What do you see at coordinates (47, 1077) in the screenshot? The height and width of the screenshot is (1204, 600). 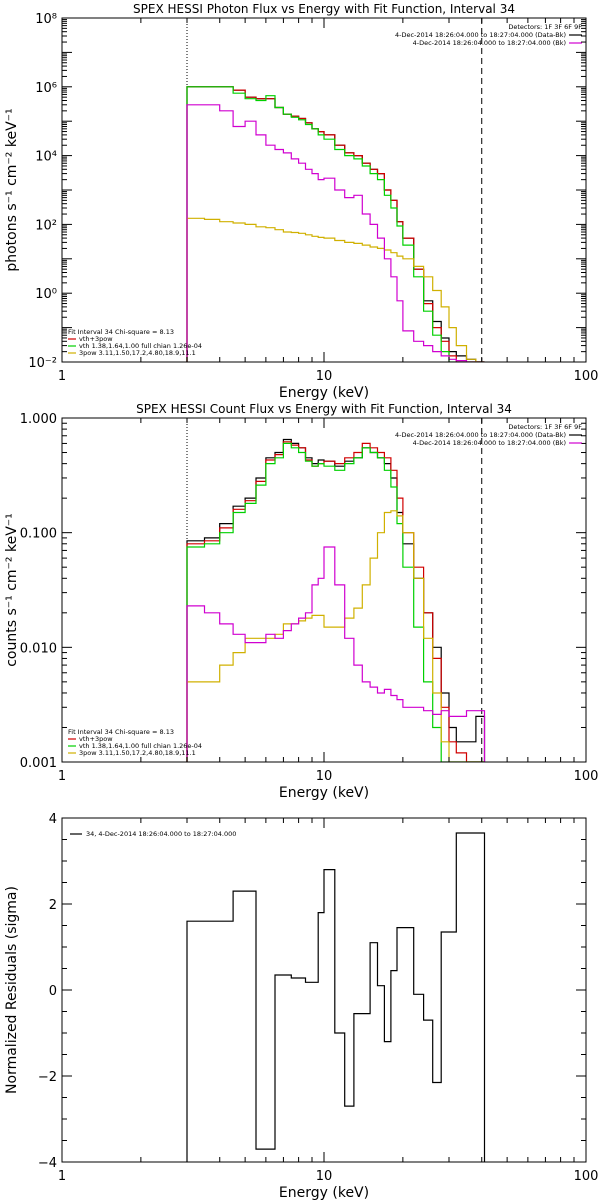 I see `y-tick-label: −2` at bounding box center [47, 1077].